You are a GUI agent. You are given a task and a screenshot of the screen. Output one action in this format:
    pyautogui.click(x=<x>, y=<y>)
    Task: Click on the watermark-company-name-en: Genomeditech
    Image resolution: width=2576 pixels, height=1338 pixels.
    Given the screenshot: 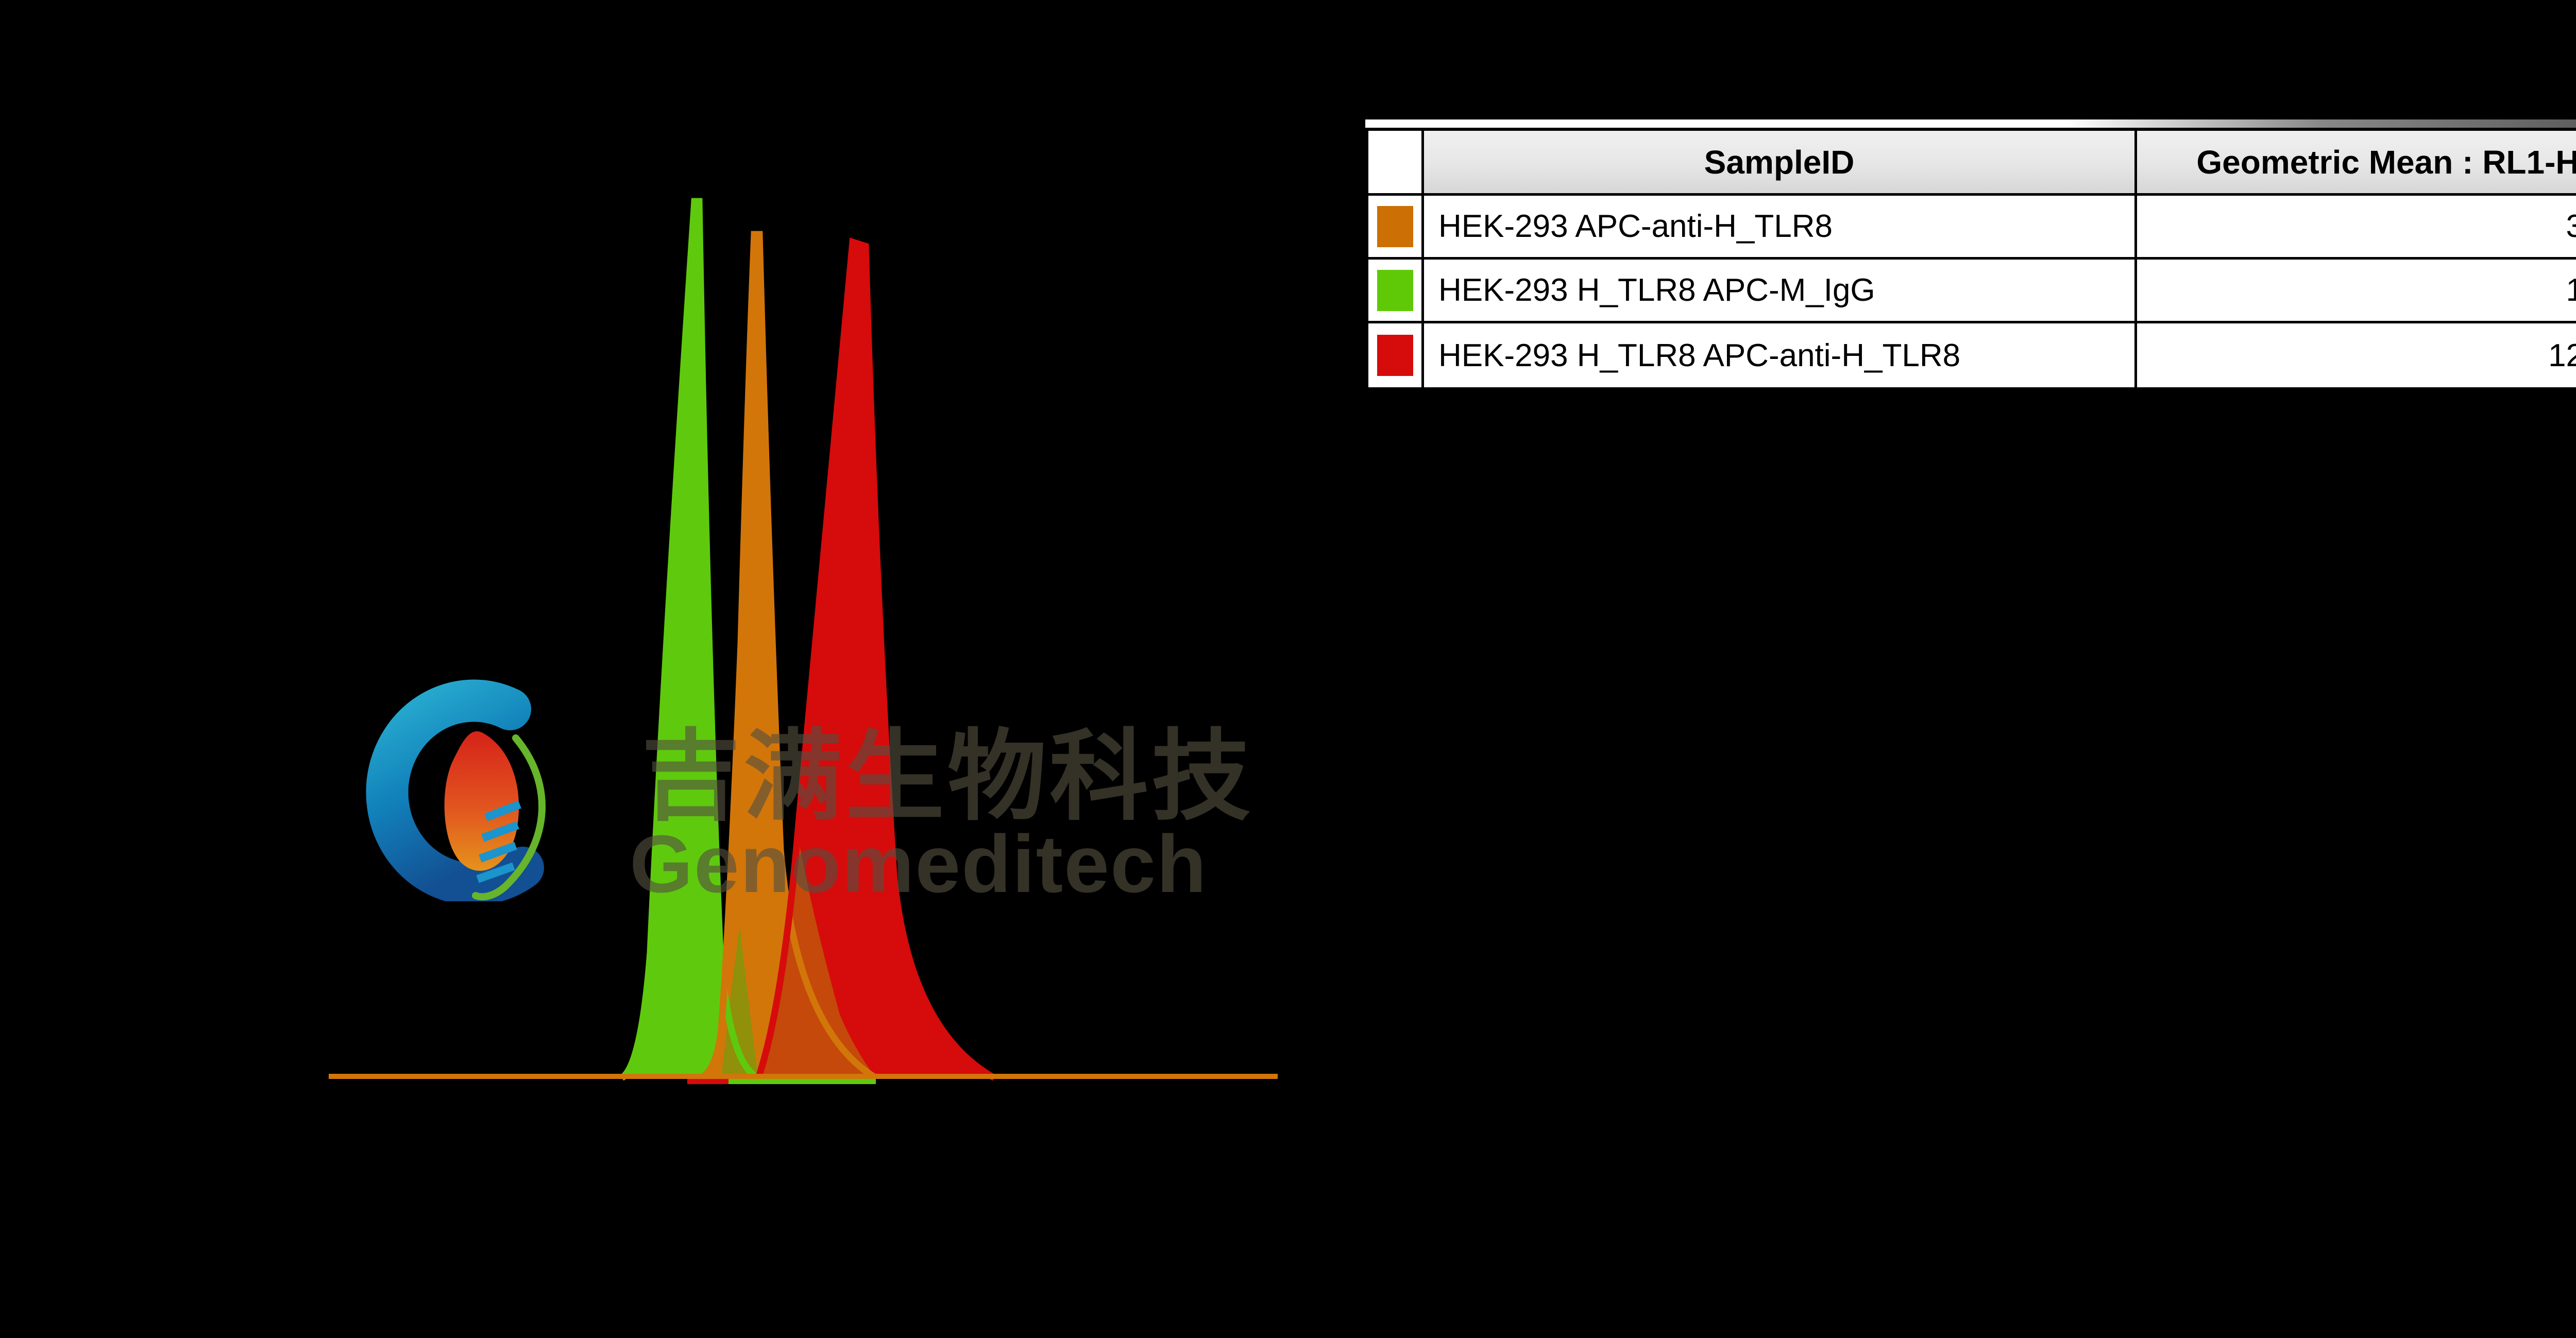 What is the action you would take?
    pyautogui.click(x=919, y=864)
    